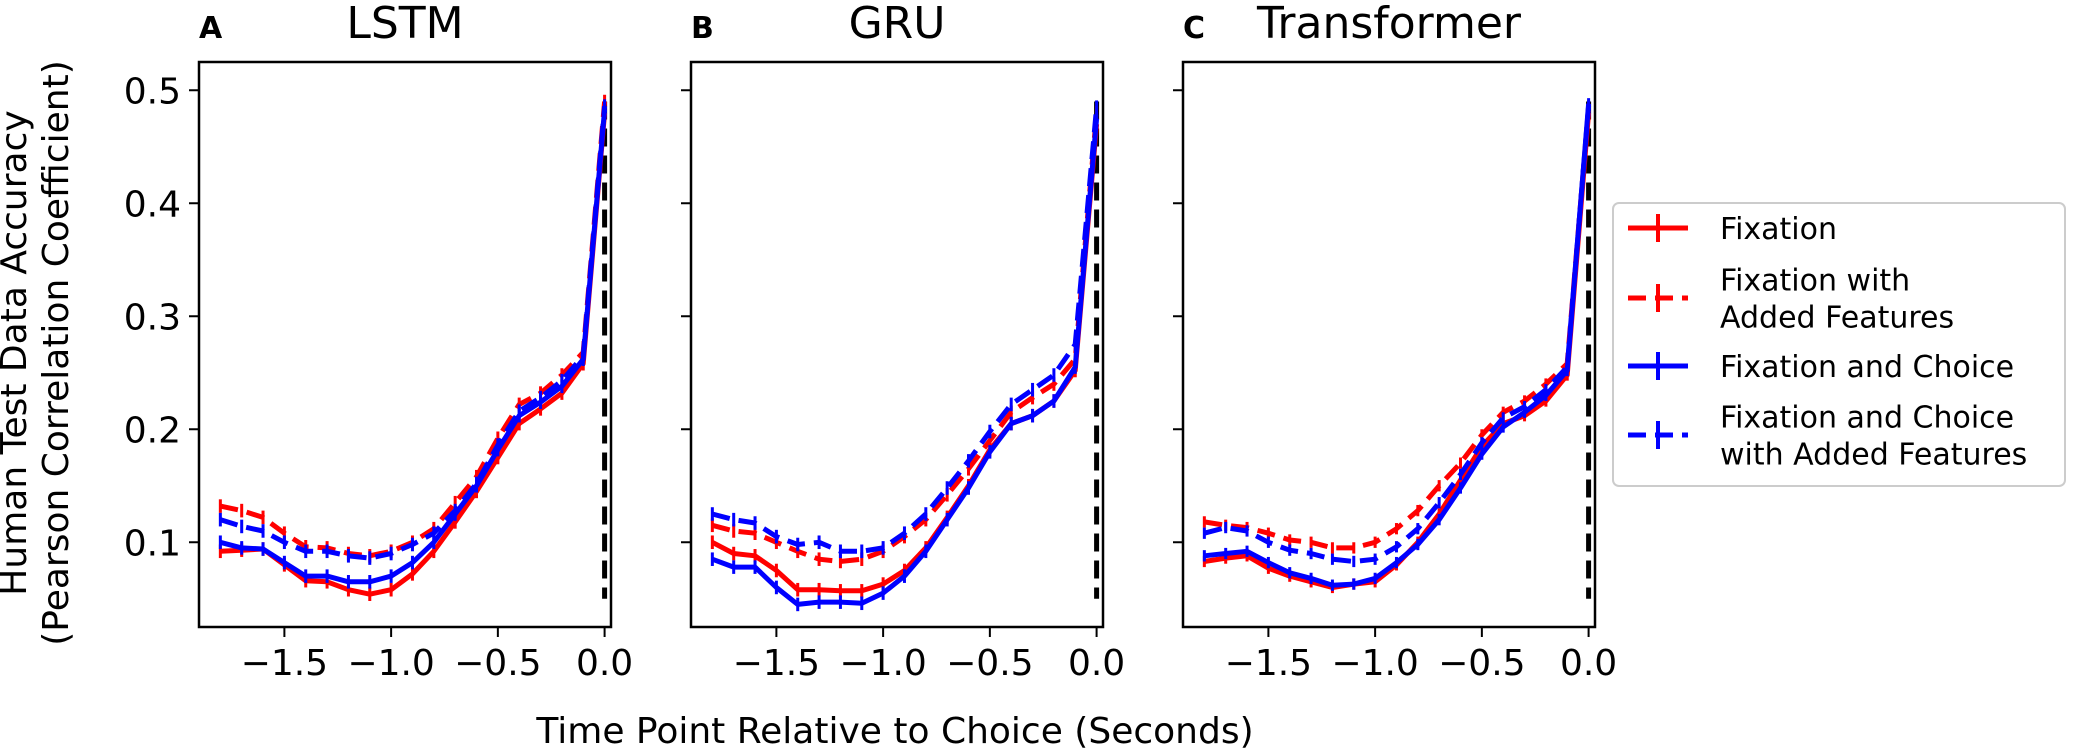  I want to click on panel-letter: A, so click(211, 28).